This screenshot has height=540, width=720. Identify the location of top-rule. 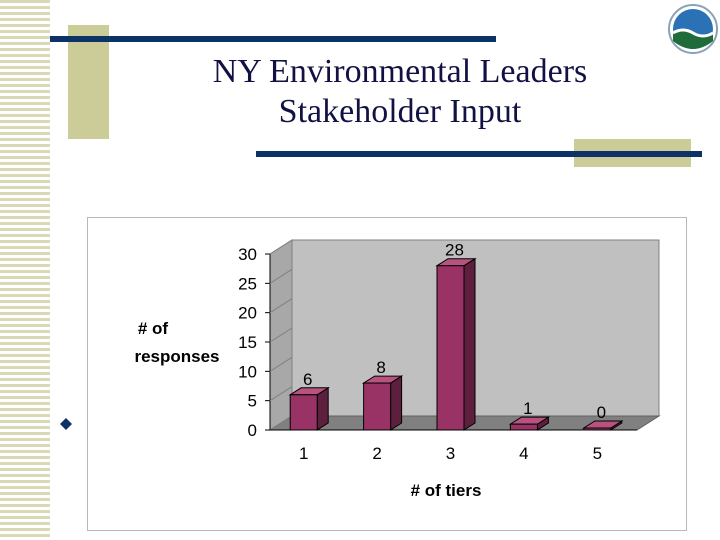
(273, 39).